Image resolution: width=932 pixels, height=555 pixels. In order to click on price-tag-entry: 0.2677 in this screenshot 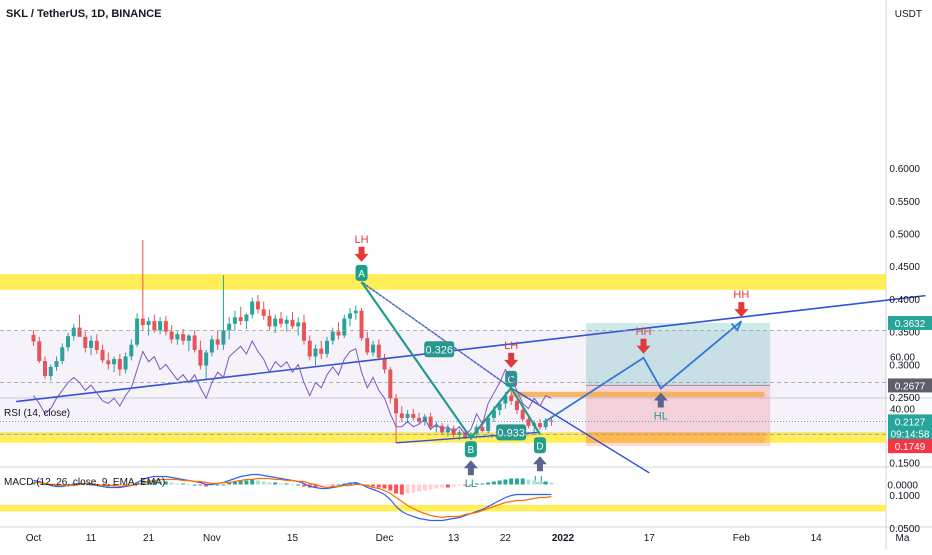, I will do `click(910, 385)`.